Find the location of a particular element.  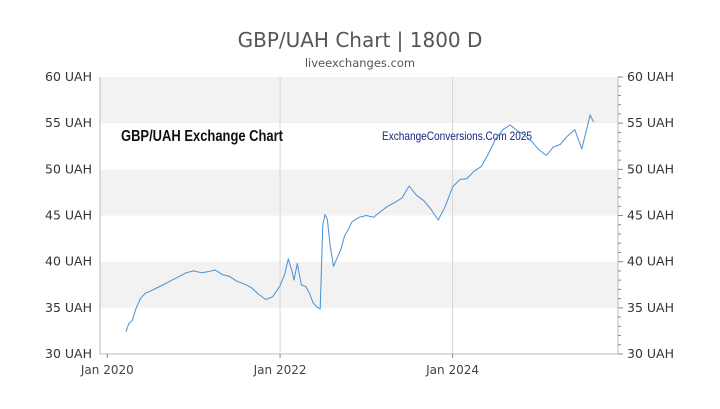

watermark-text: ExchangeConversions.Com 2025 is located at coordinates (457, 136).